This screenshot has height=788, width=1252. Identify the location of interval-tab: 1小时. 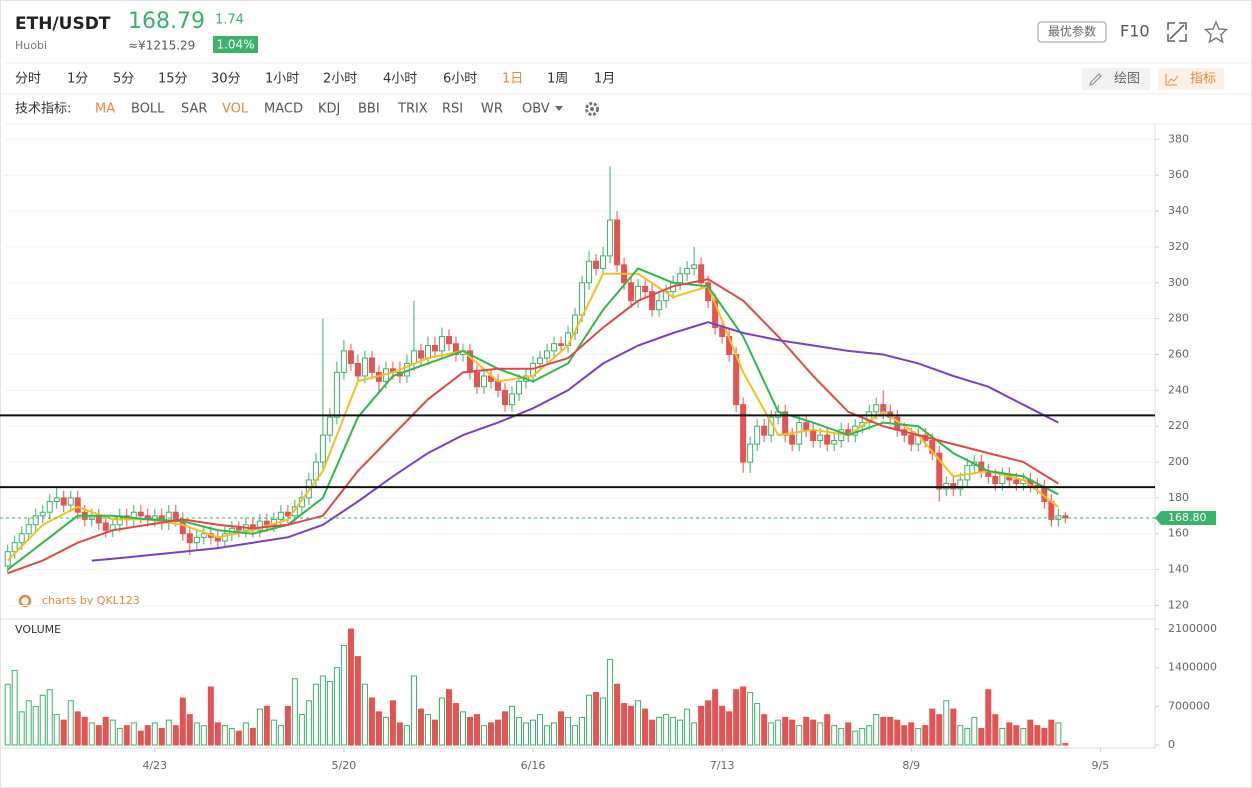
(282, 79).